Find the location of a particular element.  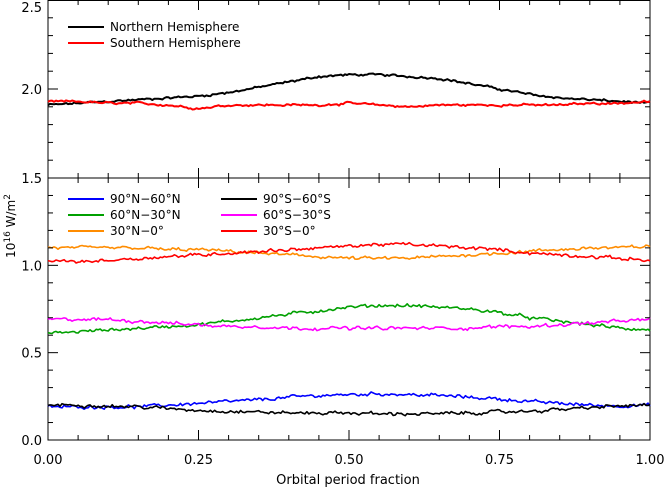

y-tick-label-0-2: 2.5 is located at coordinates (31, 8).